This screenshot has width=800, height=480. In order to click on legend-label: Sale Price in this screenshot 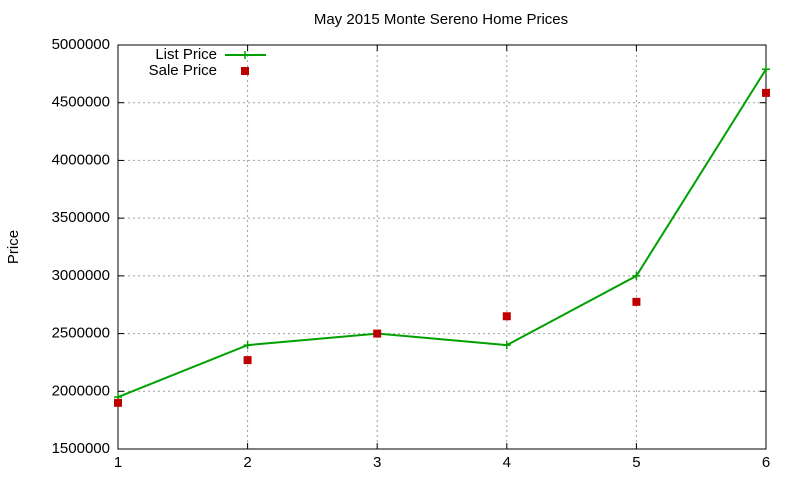, I will do `click(183, 70)`.